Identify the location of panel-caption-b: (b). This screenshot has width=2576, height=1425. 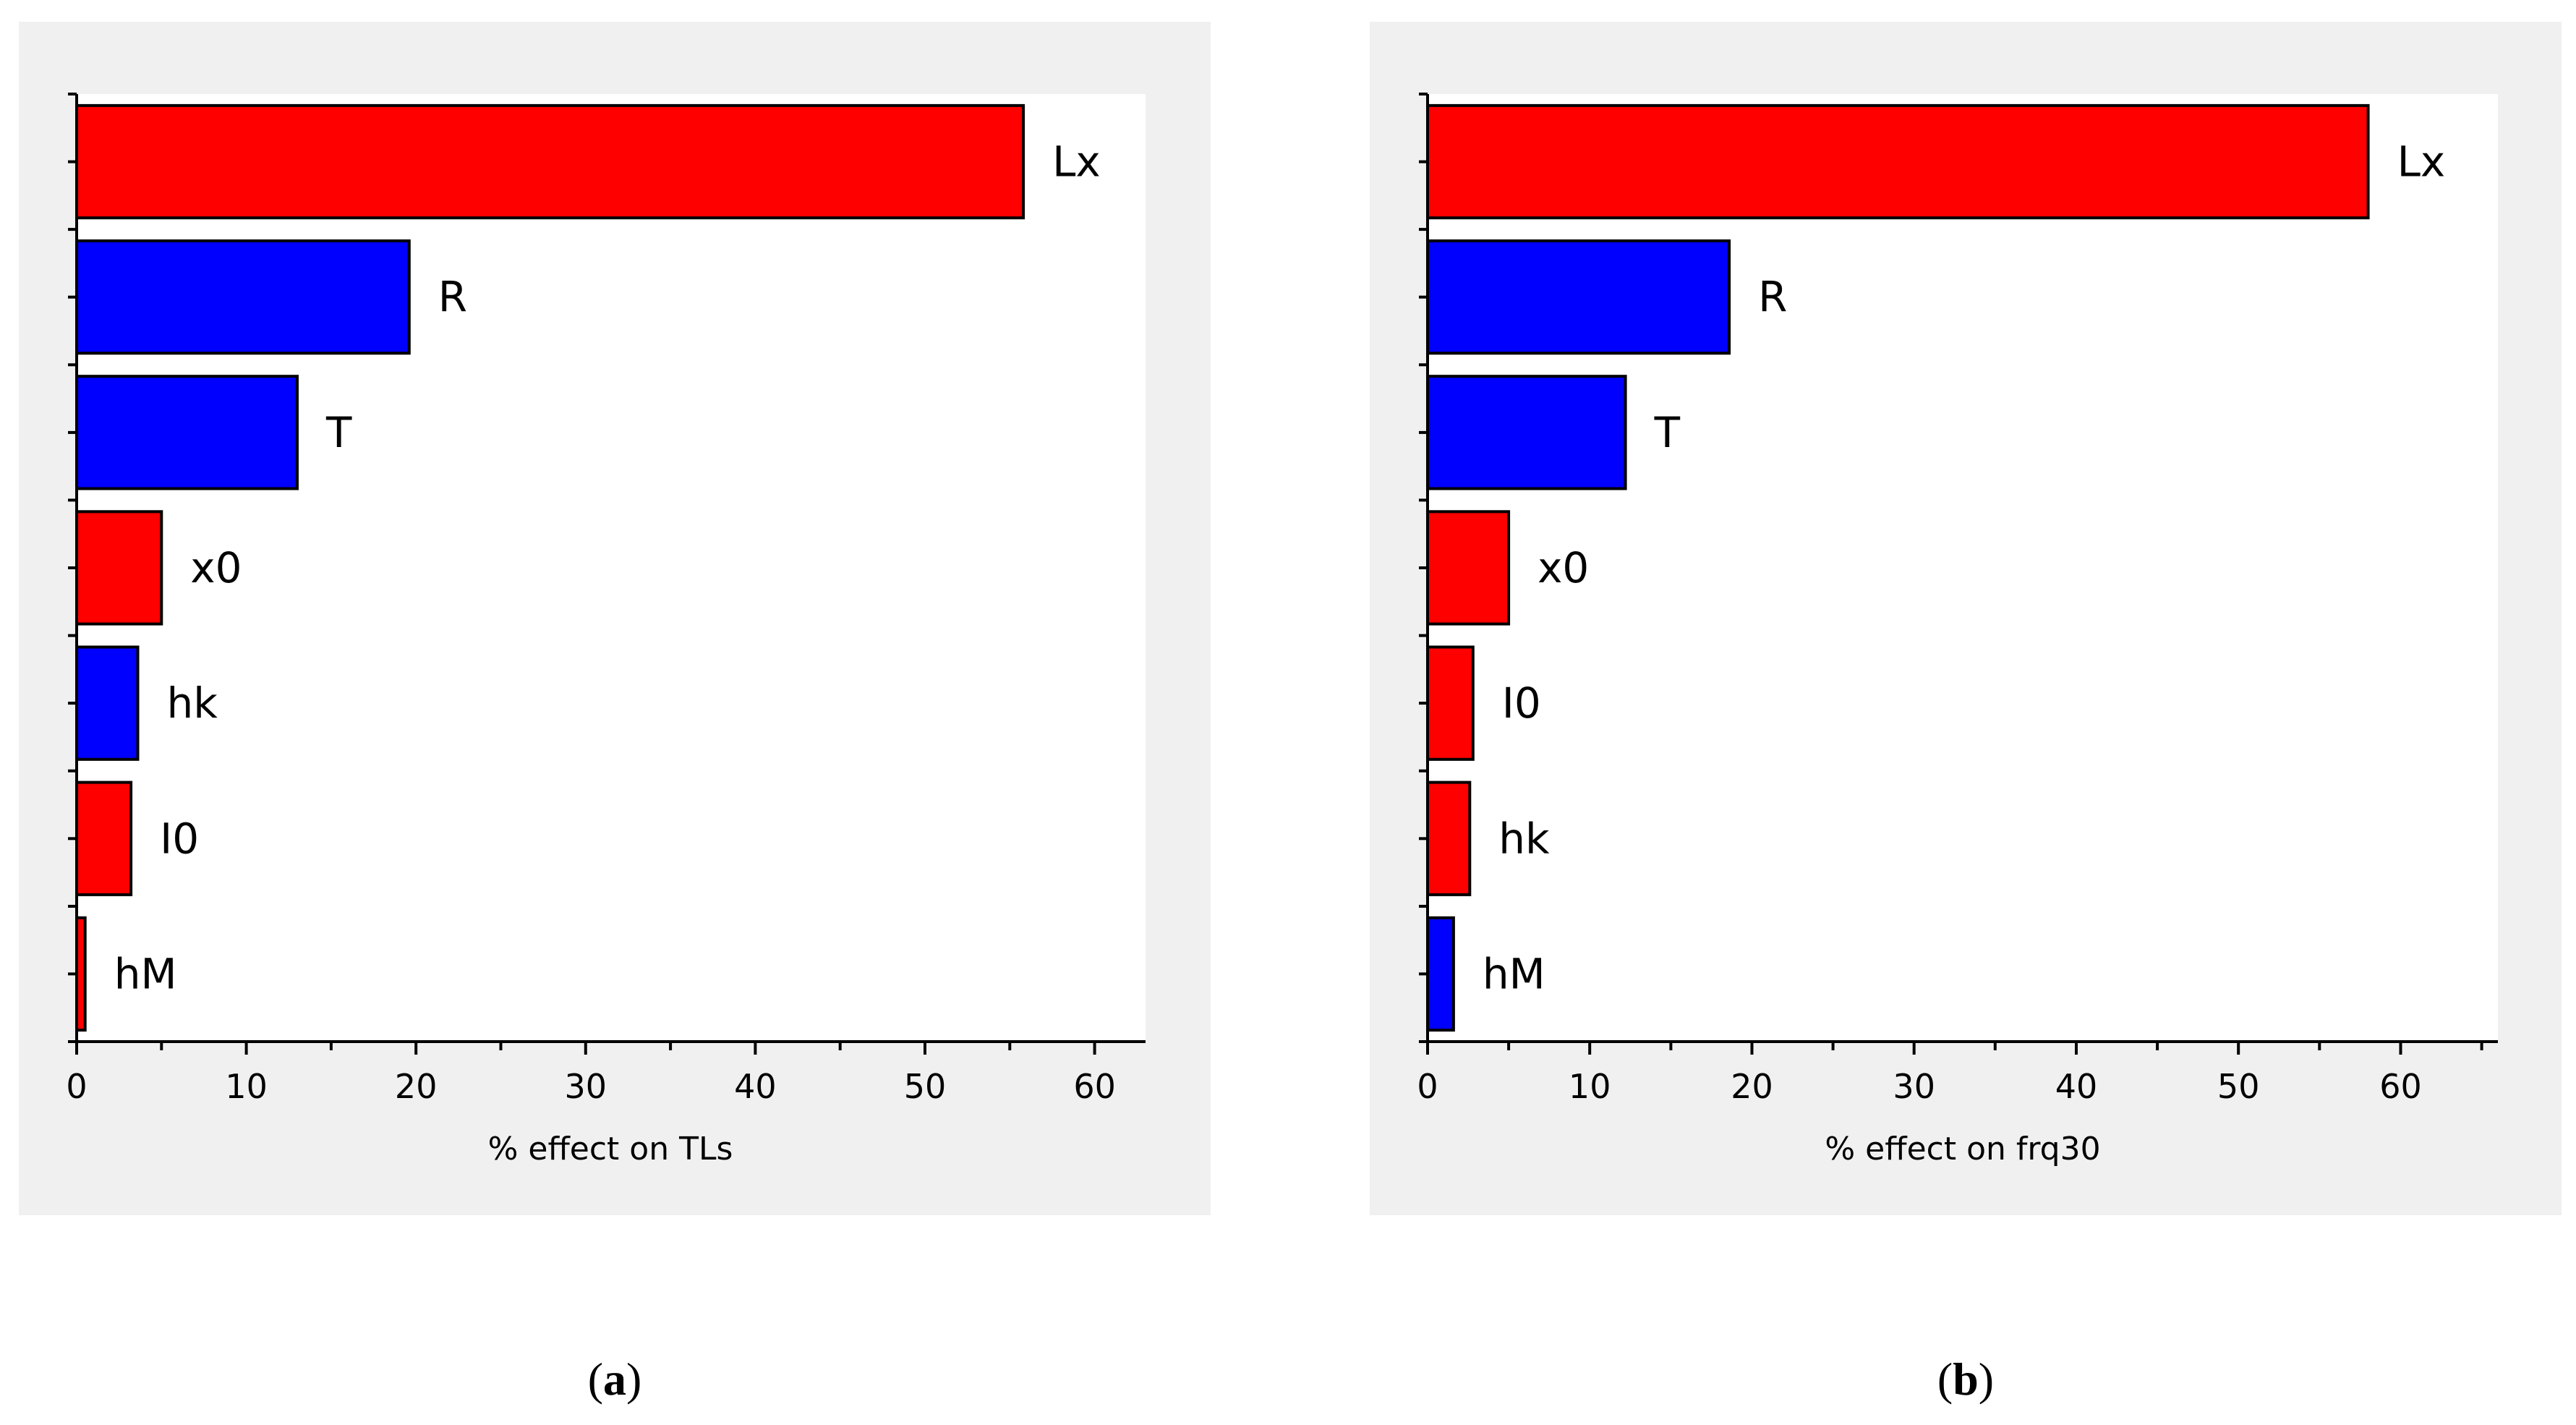
(1965, 1379).